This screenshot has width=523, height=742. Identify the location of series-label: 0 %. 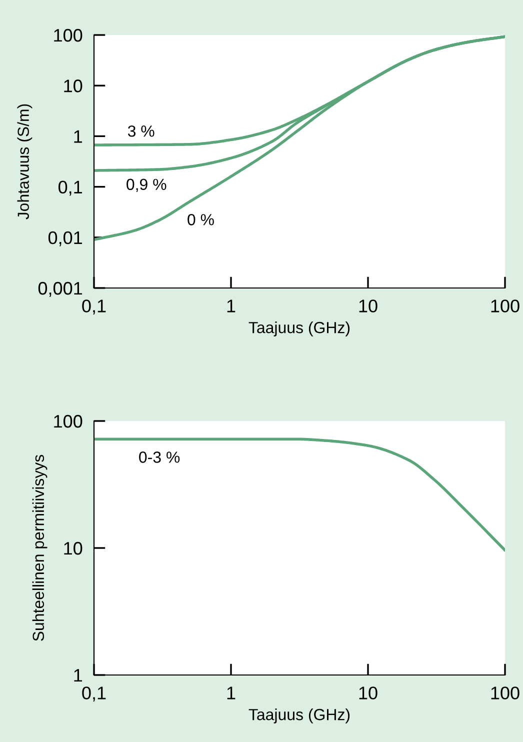
(201, 220).